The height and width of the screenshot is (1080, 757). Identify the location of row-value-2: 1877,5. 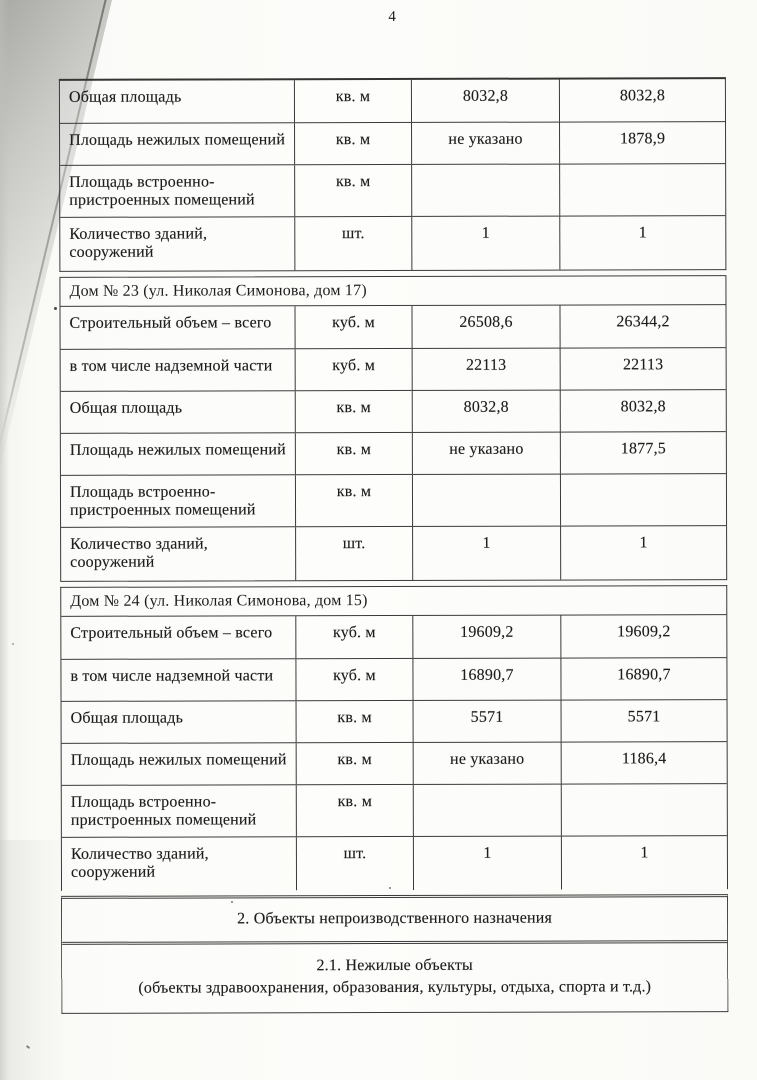
(643, 449).